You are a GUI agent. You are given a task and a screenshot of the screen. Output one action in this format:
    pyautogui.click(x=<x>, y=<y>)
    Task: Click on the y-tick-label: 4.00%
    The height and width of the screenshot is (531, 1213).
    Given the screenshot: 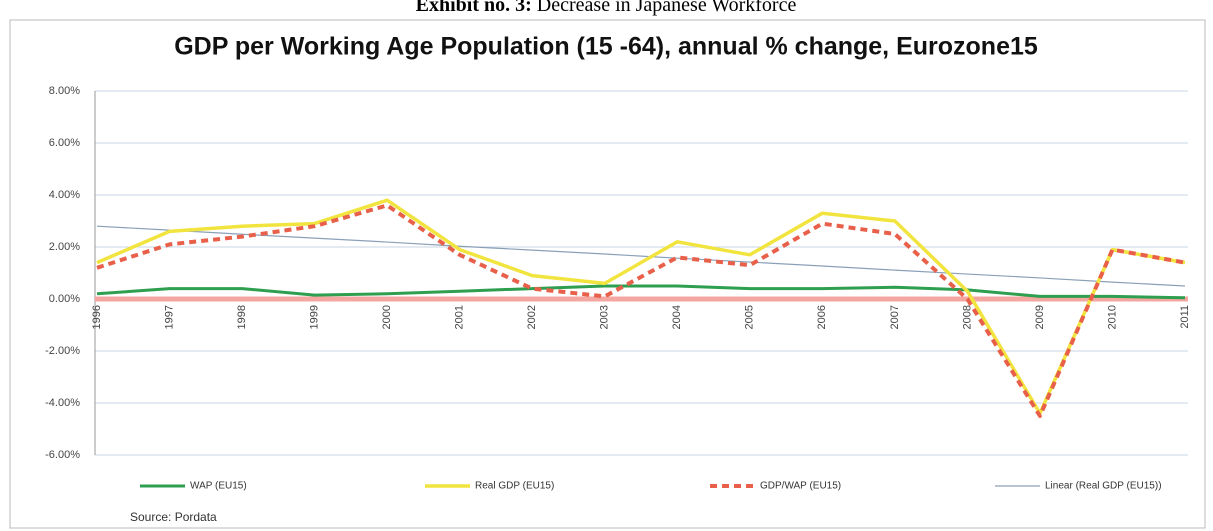 What is the action you would take?
    pyautogui.click(x=64, y=195)
    